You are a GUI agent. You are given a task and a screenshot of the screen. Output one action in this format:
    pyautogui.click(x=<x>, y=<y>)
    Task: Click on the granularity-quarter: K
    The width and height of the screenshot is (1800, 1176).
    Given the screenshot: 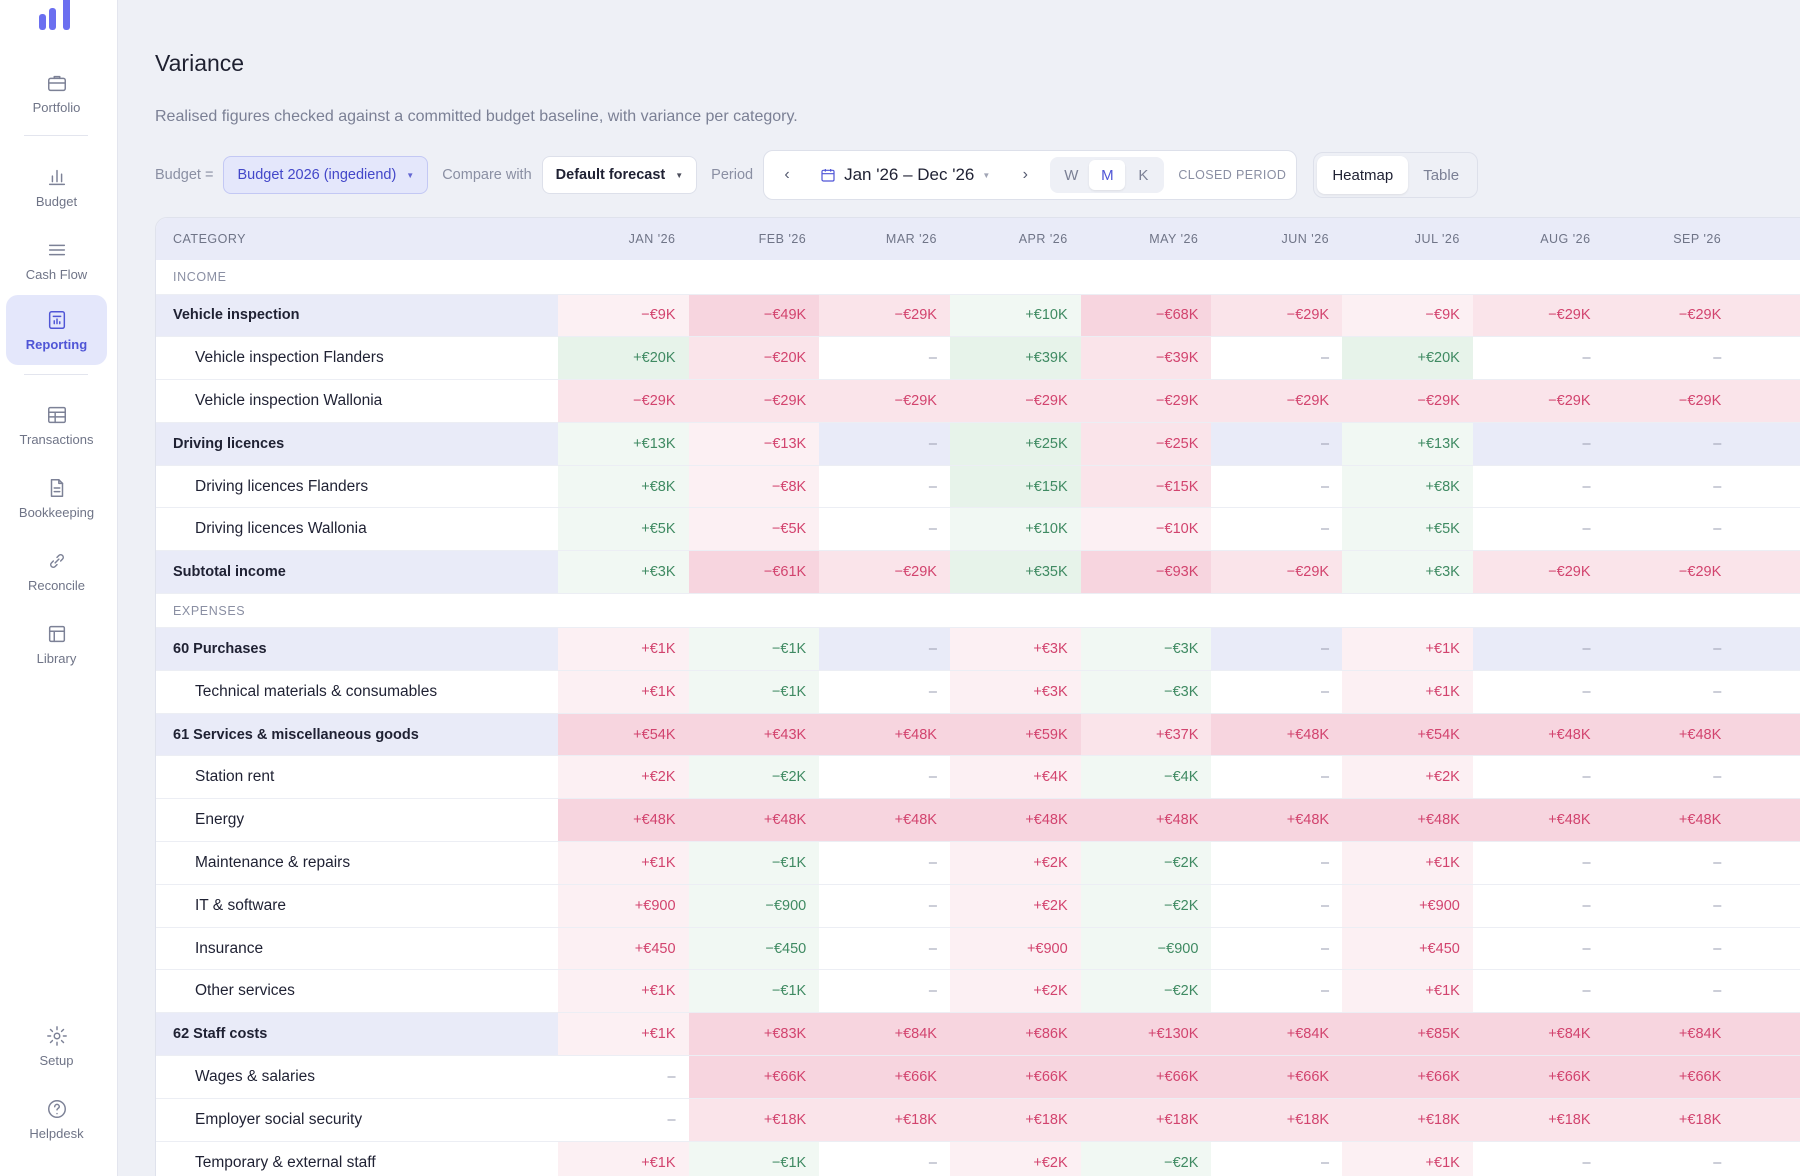 What is the action you would take?
    pyautogui.click(x=1143, y=175)
    